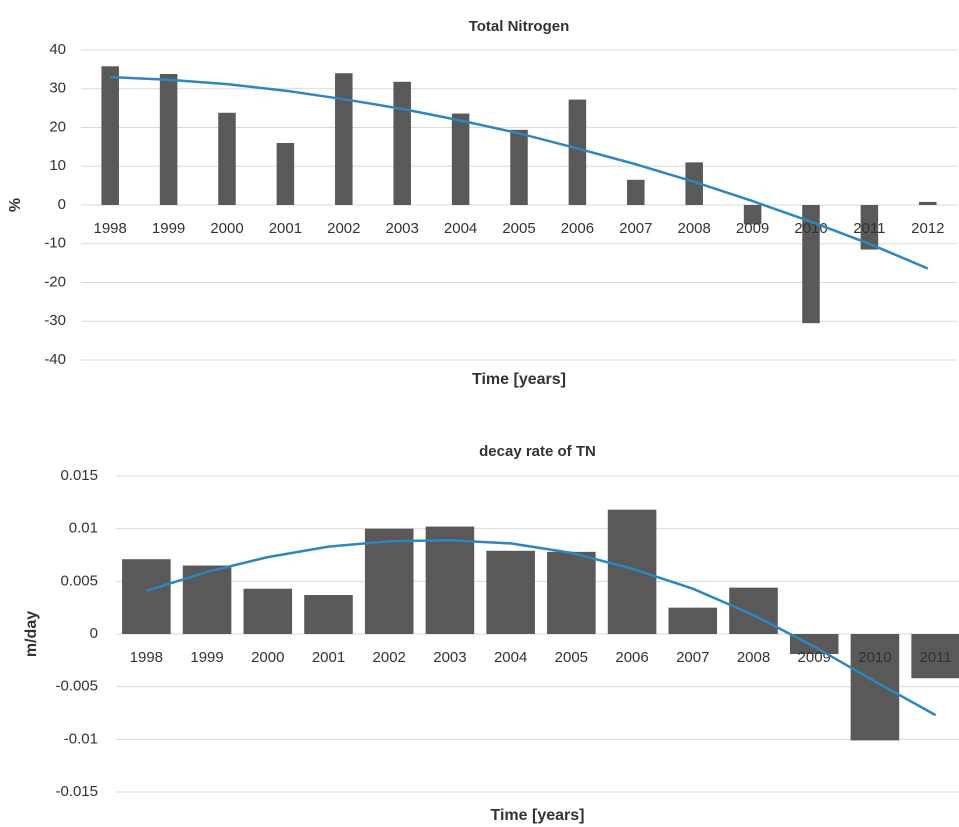 Image resolution: width=959 pixels, height=827 pixels. What do you see at coordinates (537, 451) in the screenshot?
I see `chart-title: decay rate of TN` at bounding box center [537, 451].